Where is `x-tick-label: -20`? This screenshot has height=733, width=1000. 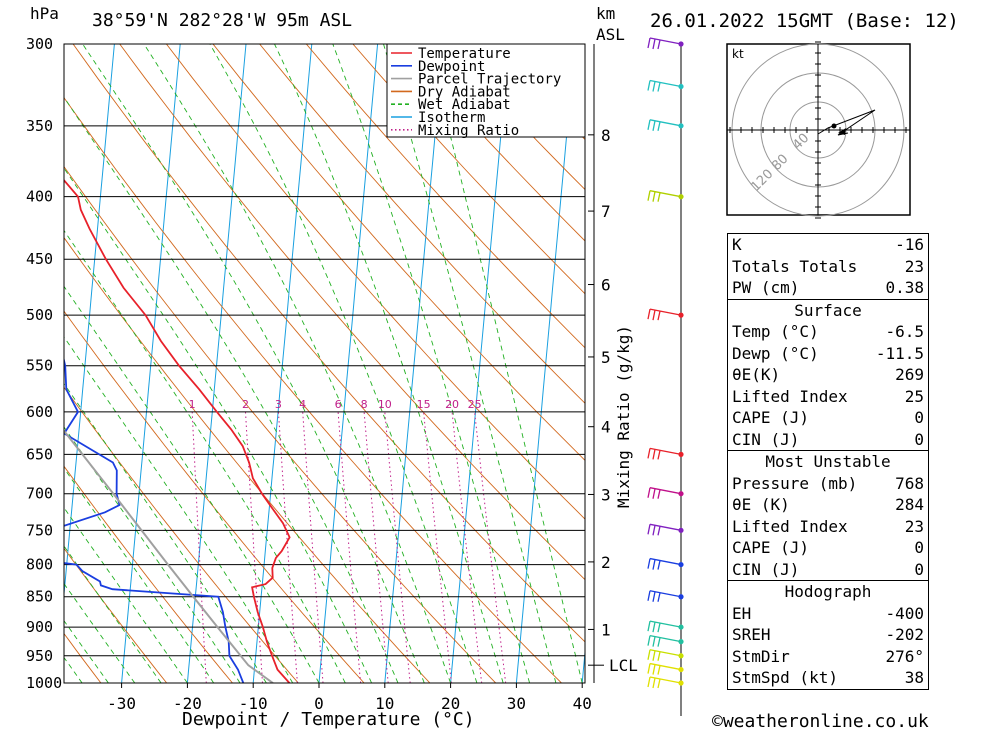
x-tick-label: -20 is located at coordinates (187, 703).